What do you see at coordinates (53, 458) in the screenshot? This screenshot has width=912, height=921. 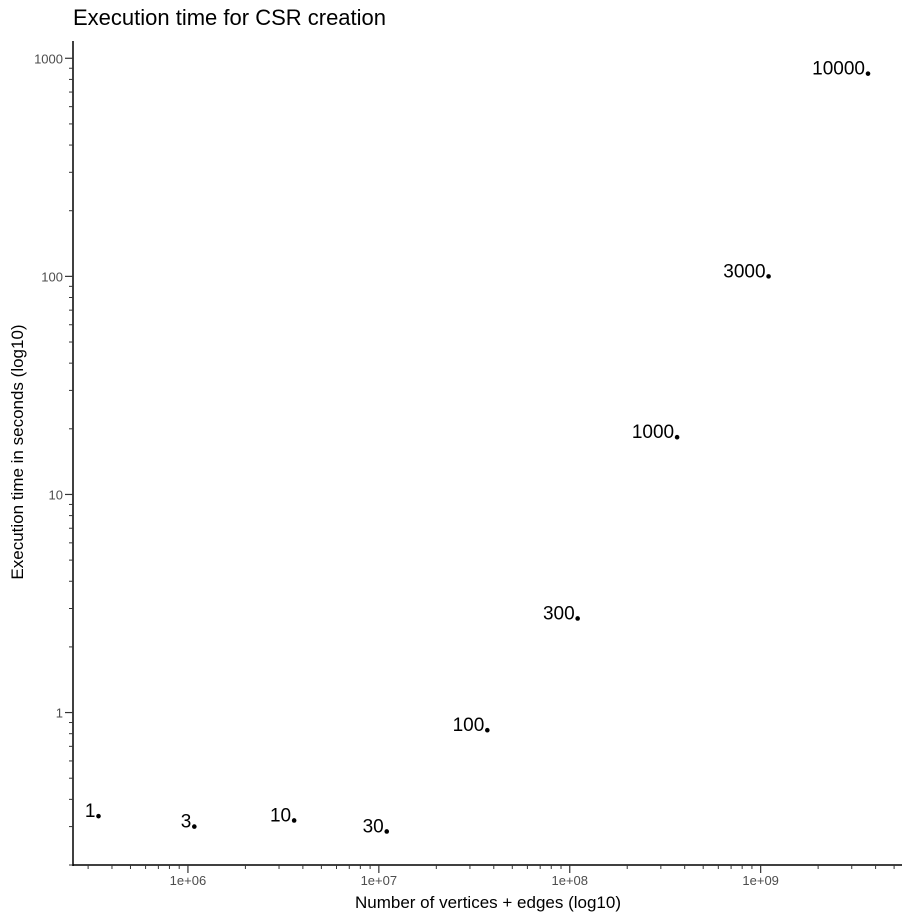 I see `y-ticks: 1 10 100 1000` at bounding box center [53, 458].